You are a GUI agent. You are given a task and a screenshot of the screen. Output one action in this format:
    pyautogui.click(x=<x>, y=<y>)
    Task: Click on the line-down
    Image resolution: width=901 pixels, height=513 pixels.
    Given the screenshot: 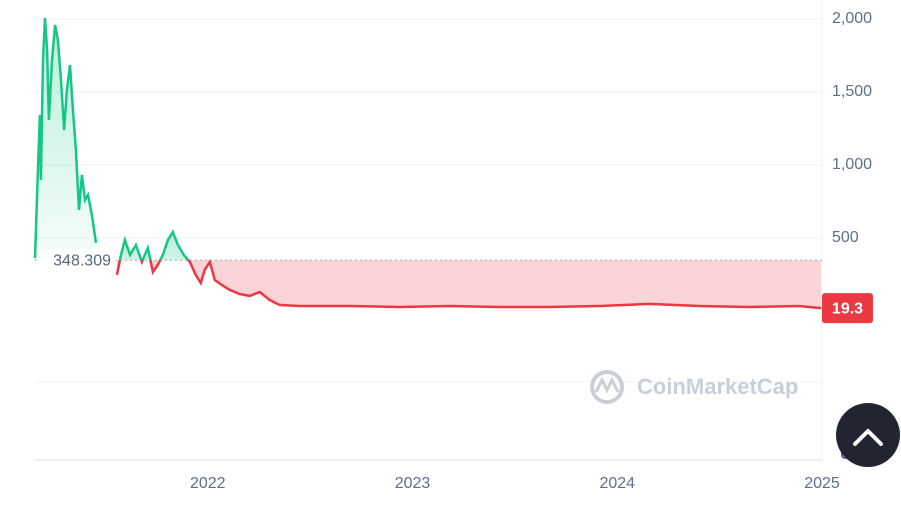 What is the action you would take?
    pyautogui.click(x=468, y=285)
    